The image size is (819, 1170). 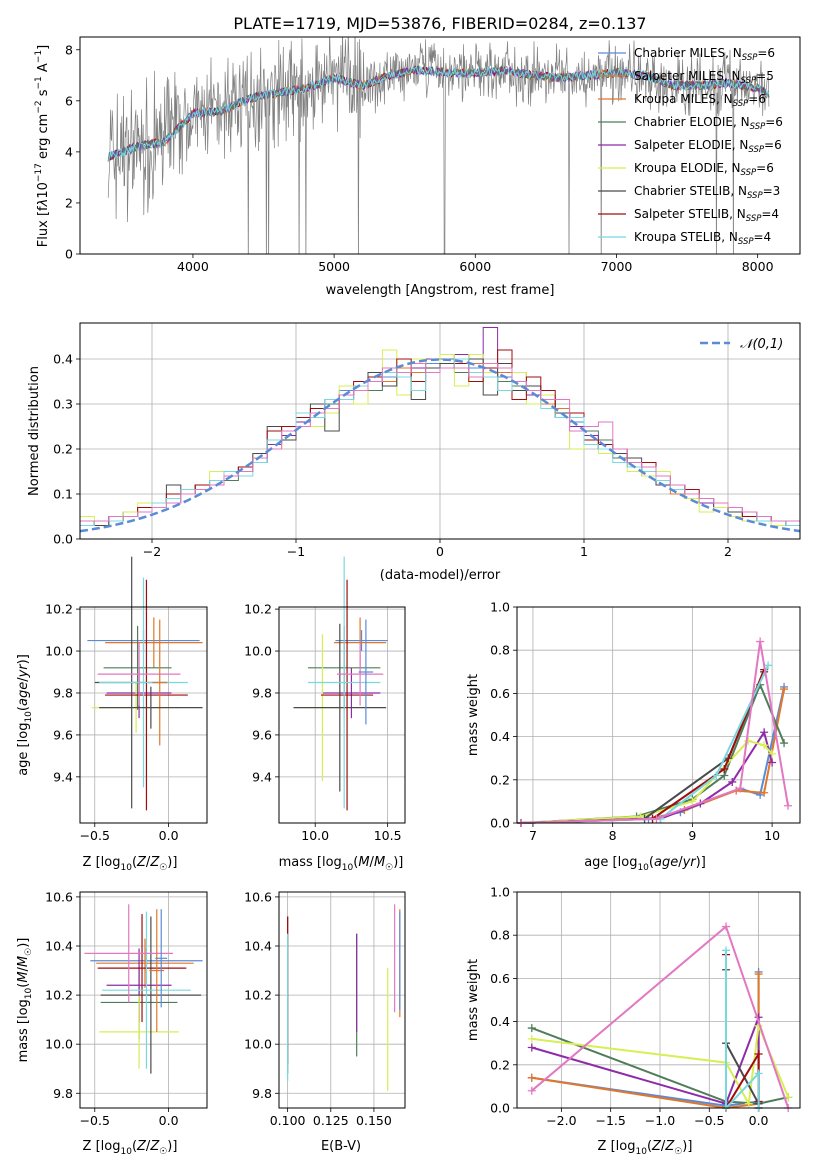 What do you see at coordinates (765, 76) in the screenshot?
I see `legend-count: =5` at bounding box center [765, 76].